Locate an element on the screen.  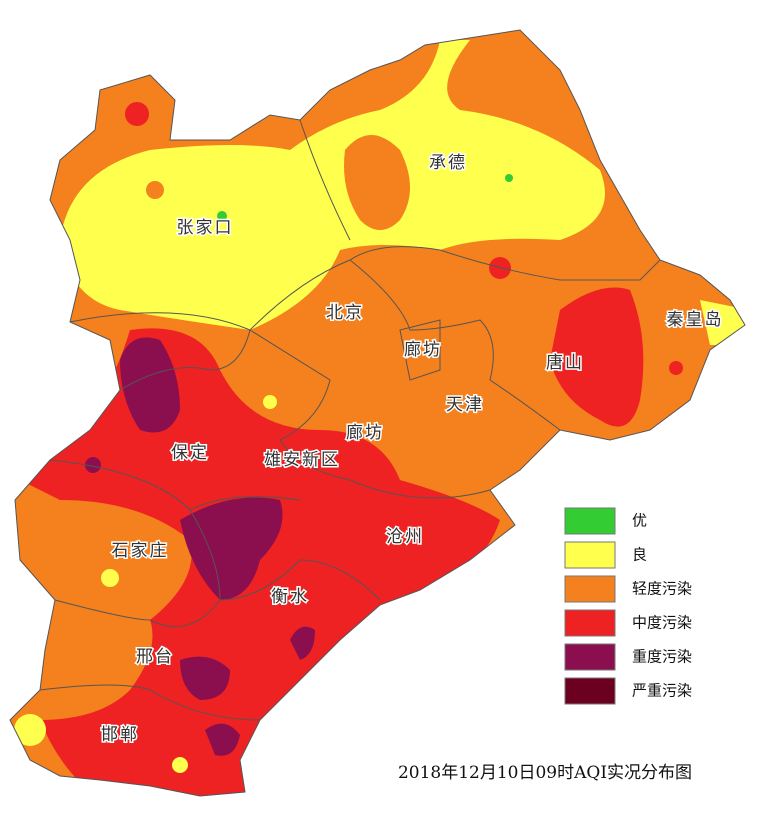
legend-label: 中度污染 is located at coordinates (662, 623).